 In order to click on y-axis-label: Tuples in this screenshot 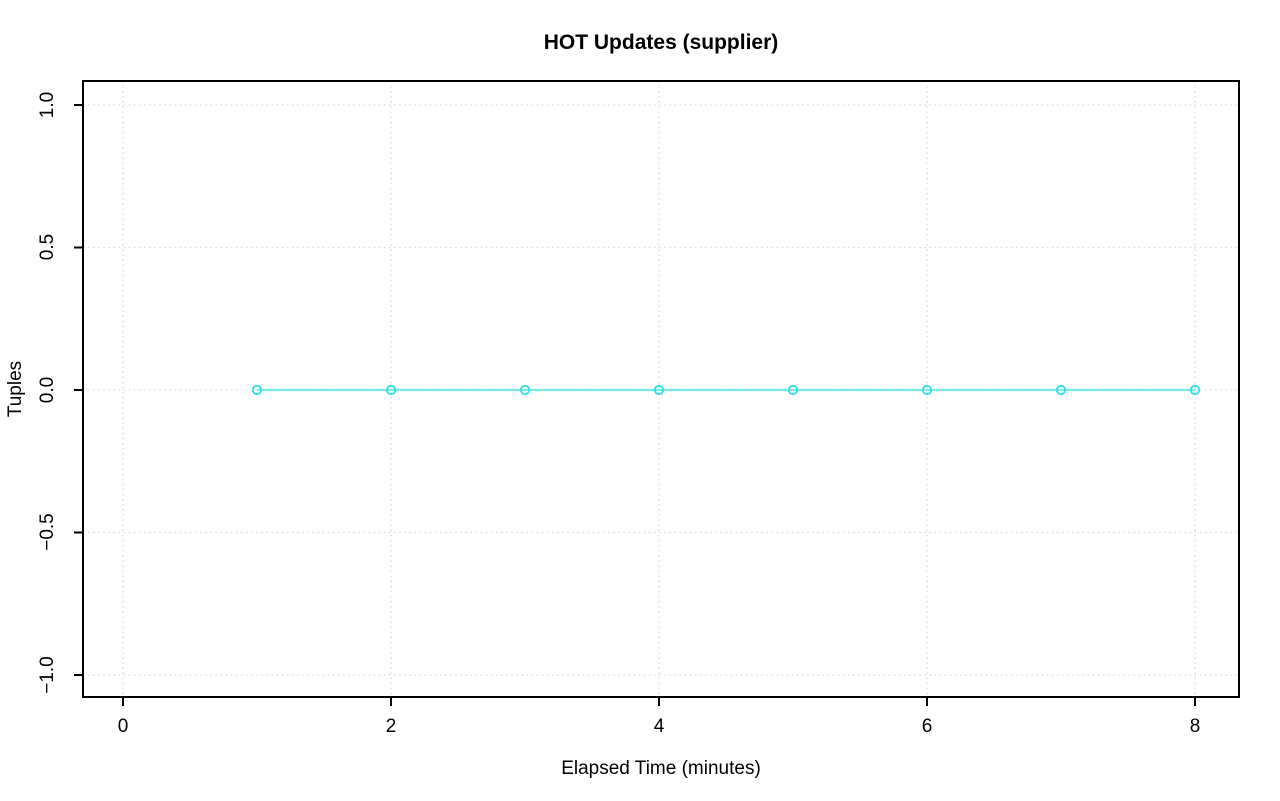, I will do `click(16, 389)`.